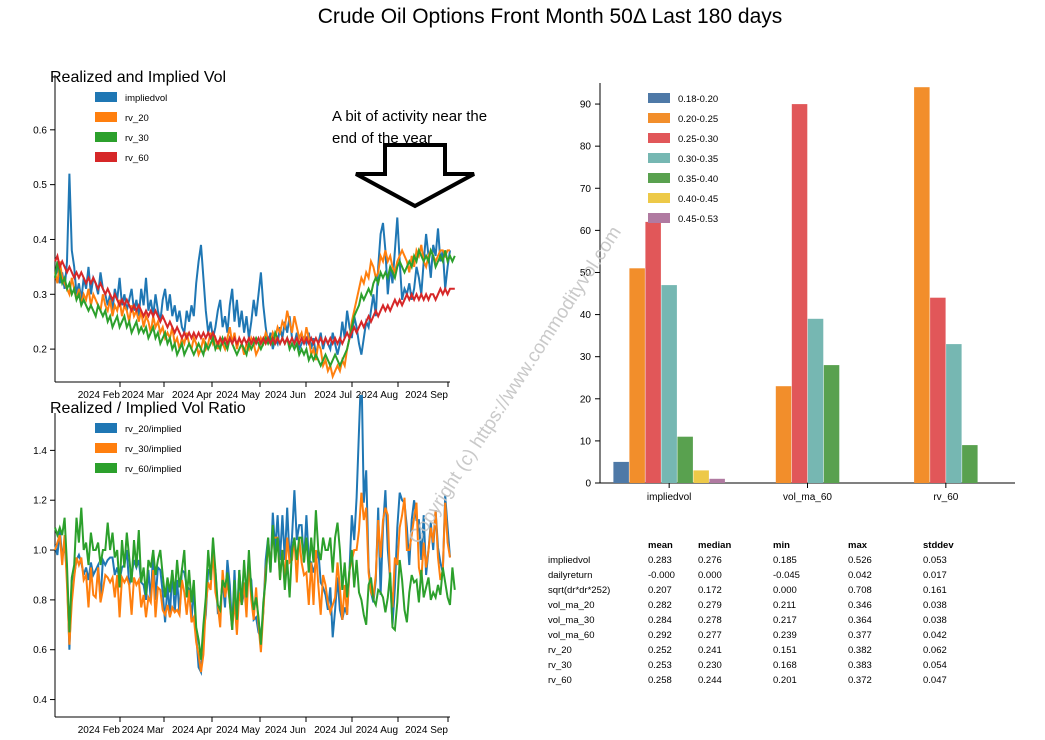  I want to click on table-cell: 0.284, so click(660, 620).